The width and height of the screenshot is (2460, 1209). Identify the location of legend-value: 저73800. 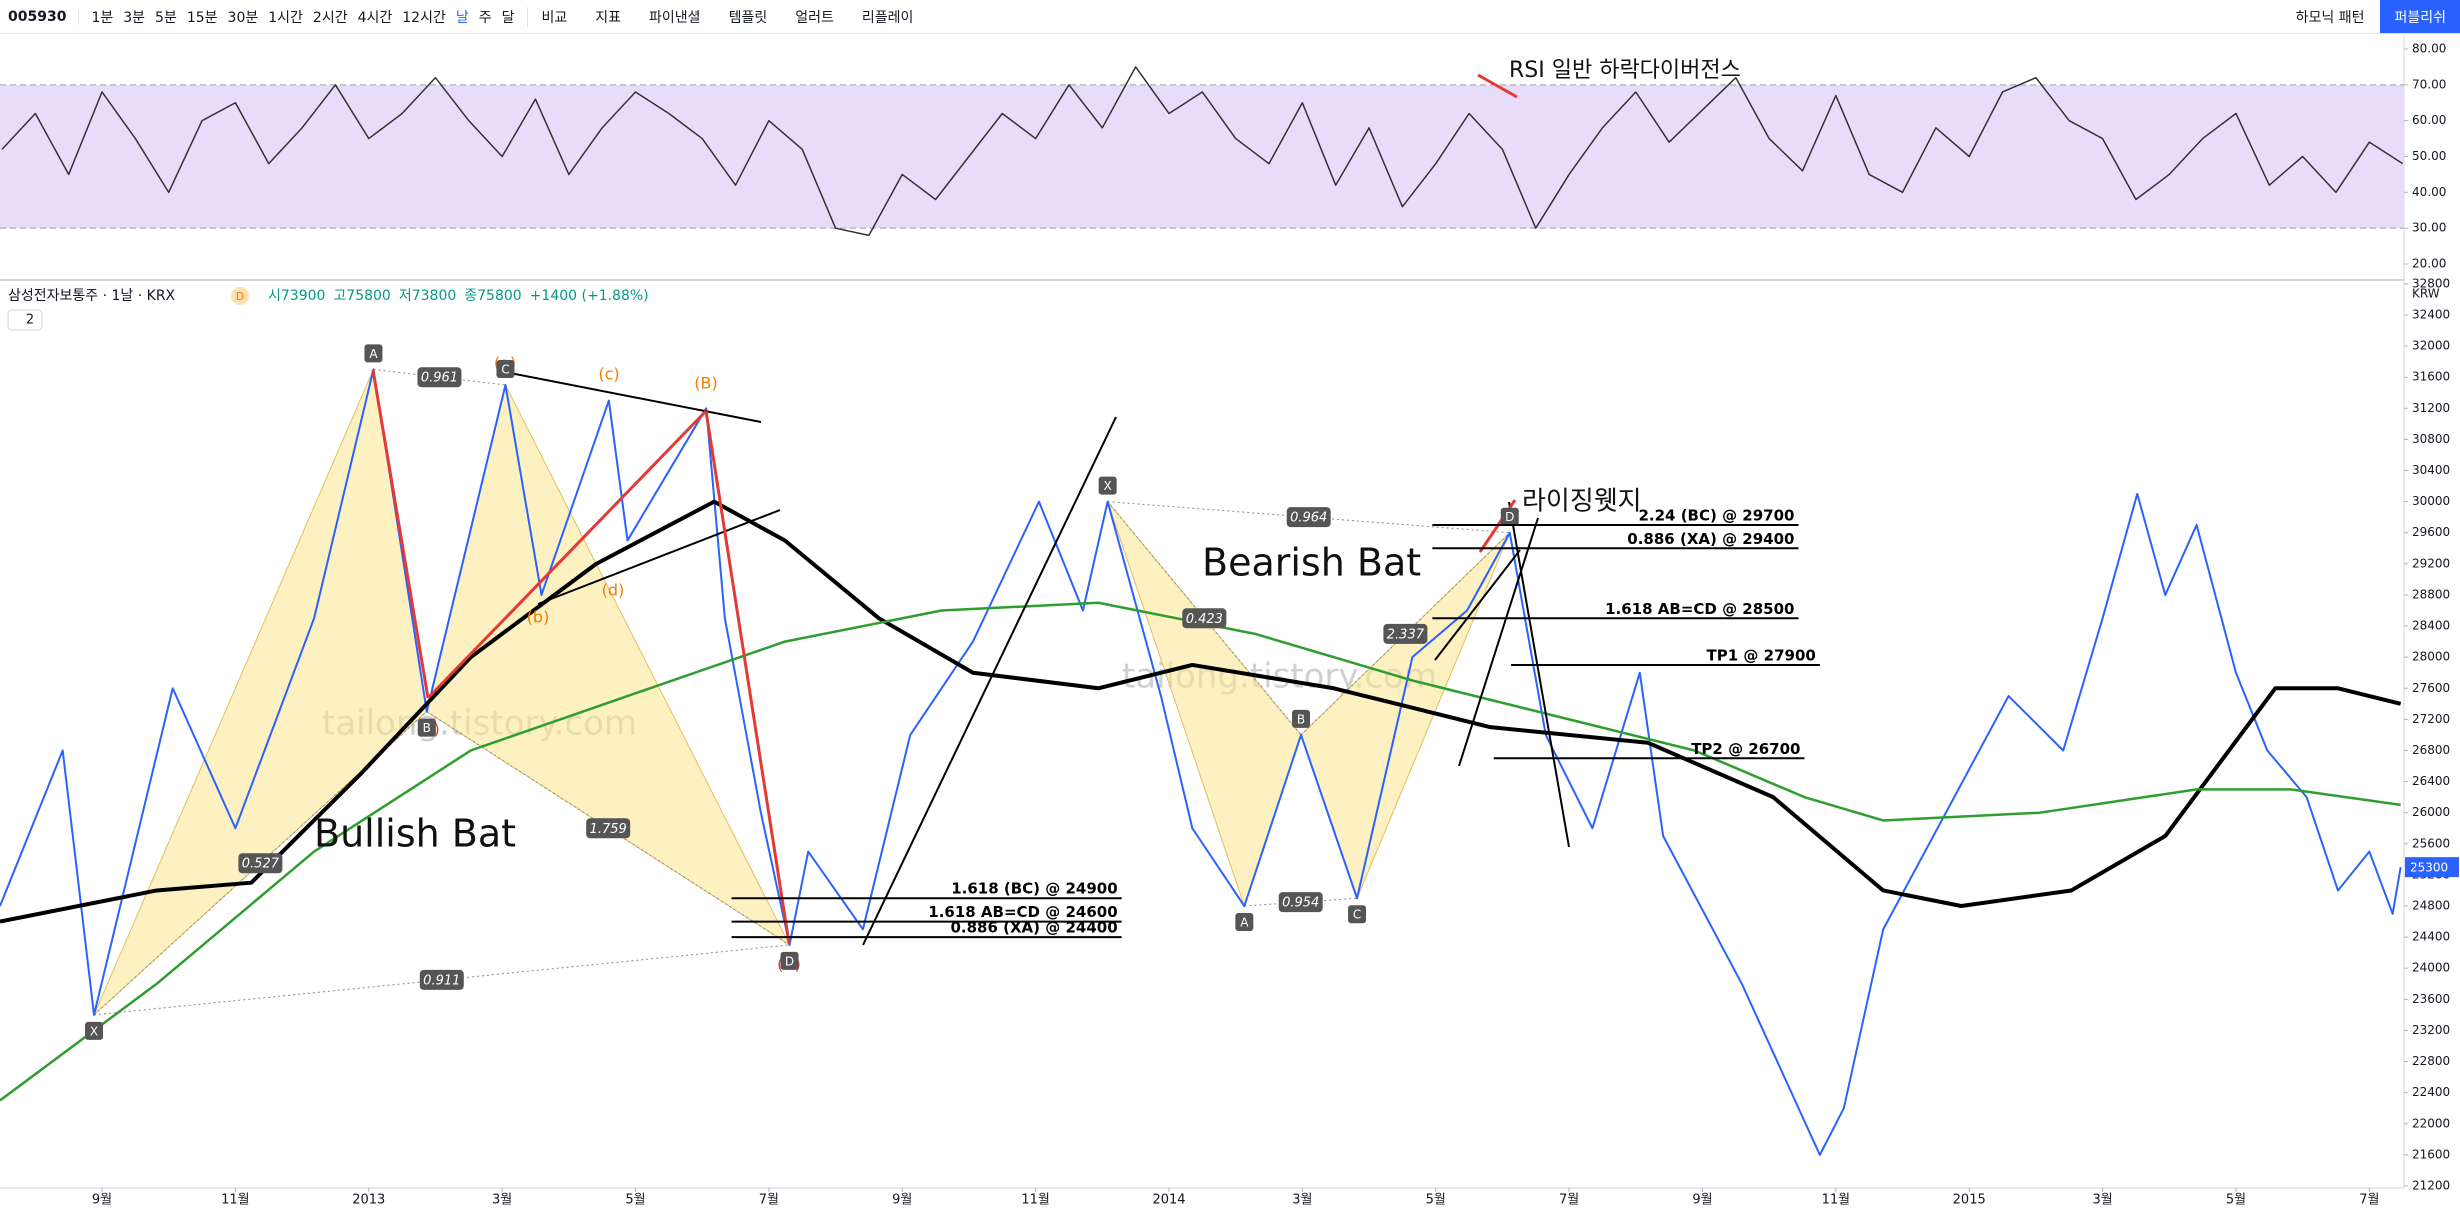
(427, 296).